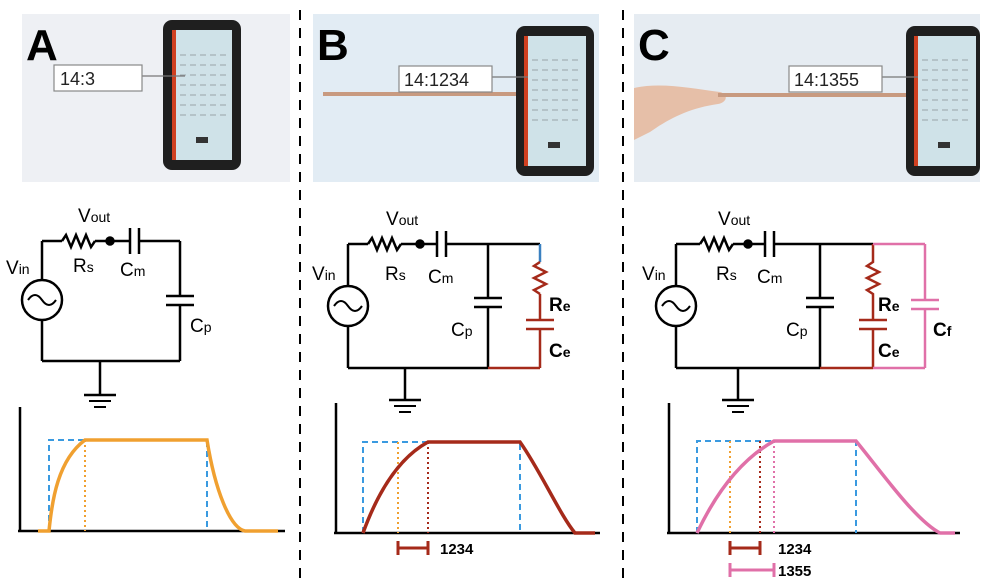  I want to click on ground-a, so click(100, 400).